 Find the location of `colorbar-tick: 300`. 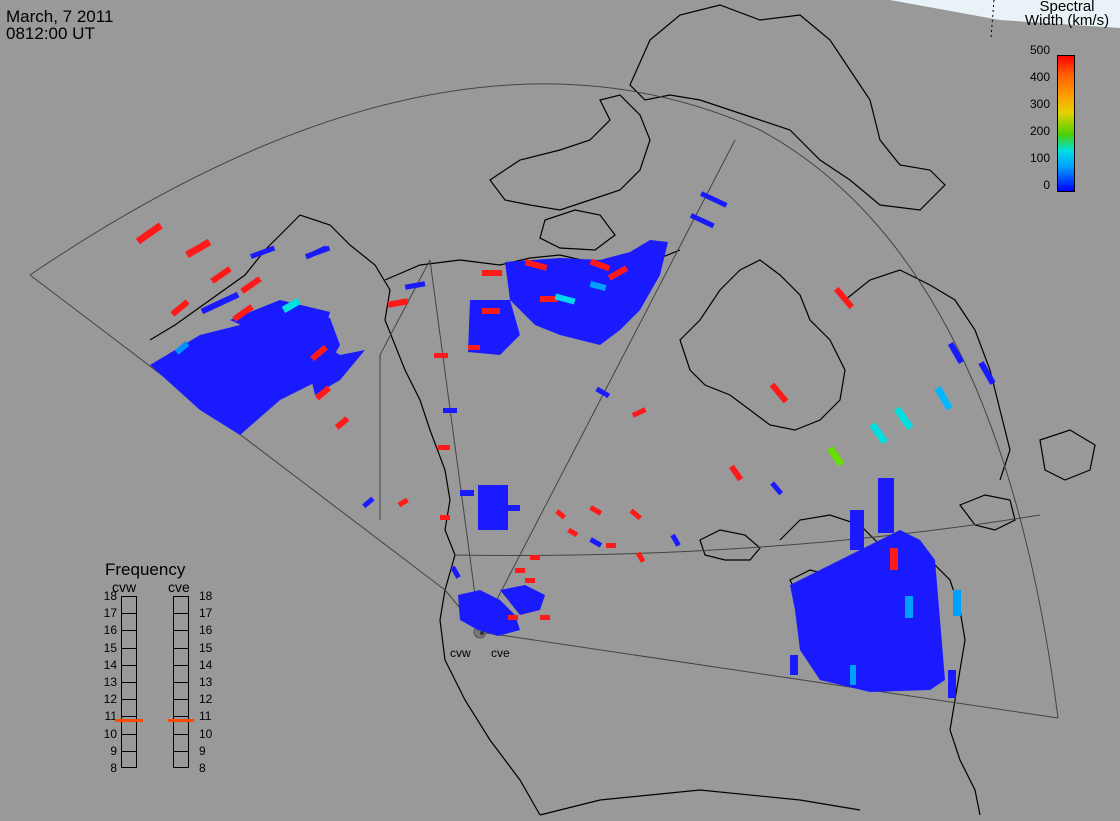

colorbar-tick: 300 is located at coordinates (1039, 104).